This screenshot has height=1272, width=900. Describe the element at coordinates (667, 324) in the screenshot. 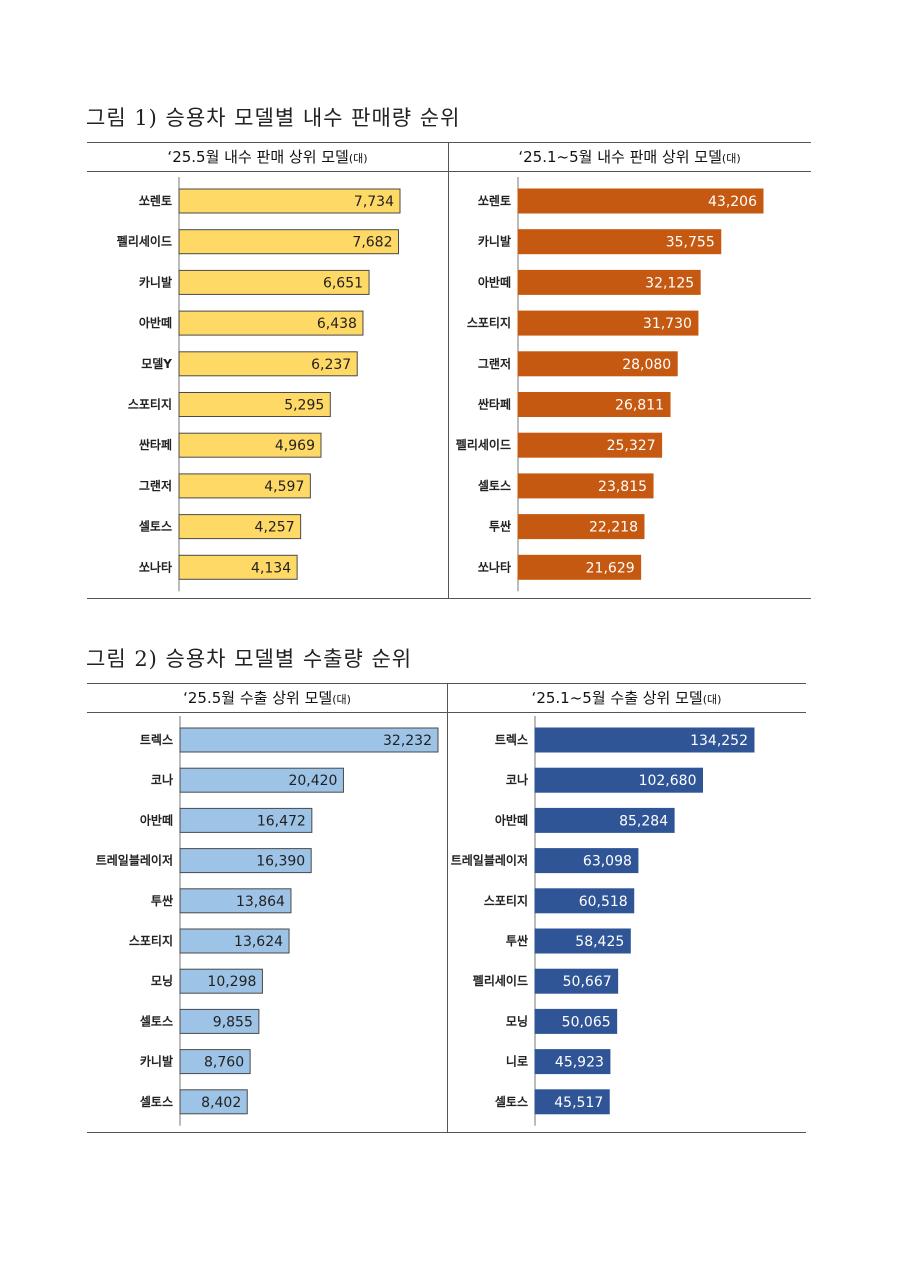

I see `data-label: 31,730` at that location.